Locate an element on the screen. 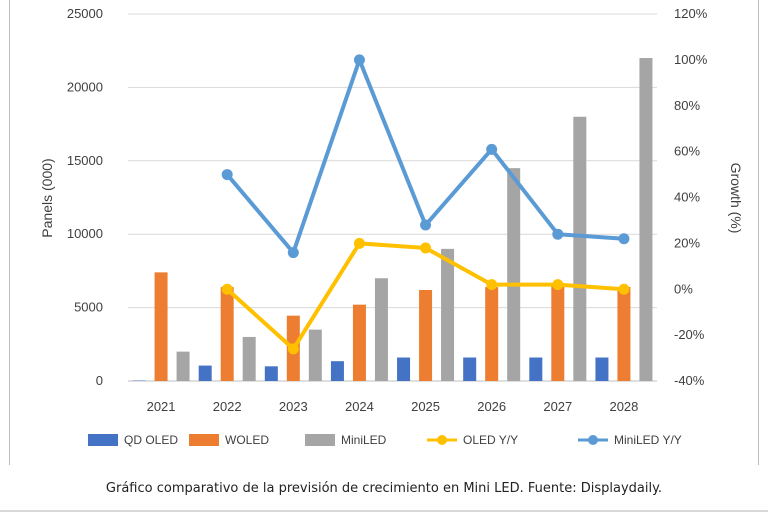  y2-tick-label: 120% is located at coordinates (691, 13).